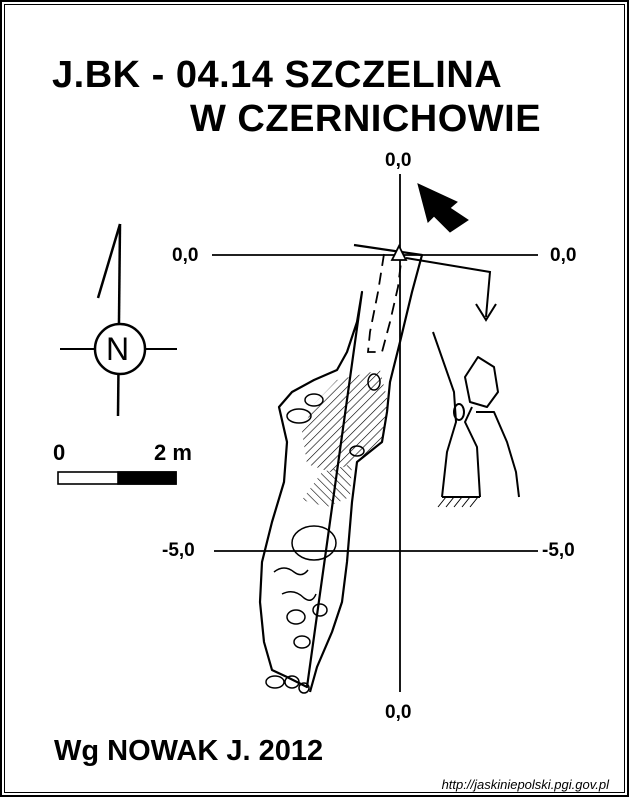  What do you see at coordinates (59, 452) in the screenshot?
I see `scale-min-label: 0` at bounding box center [59, 452].